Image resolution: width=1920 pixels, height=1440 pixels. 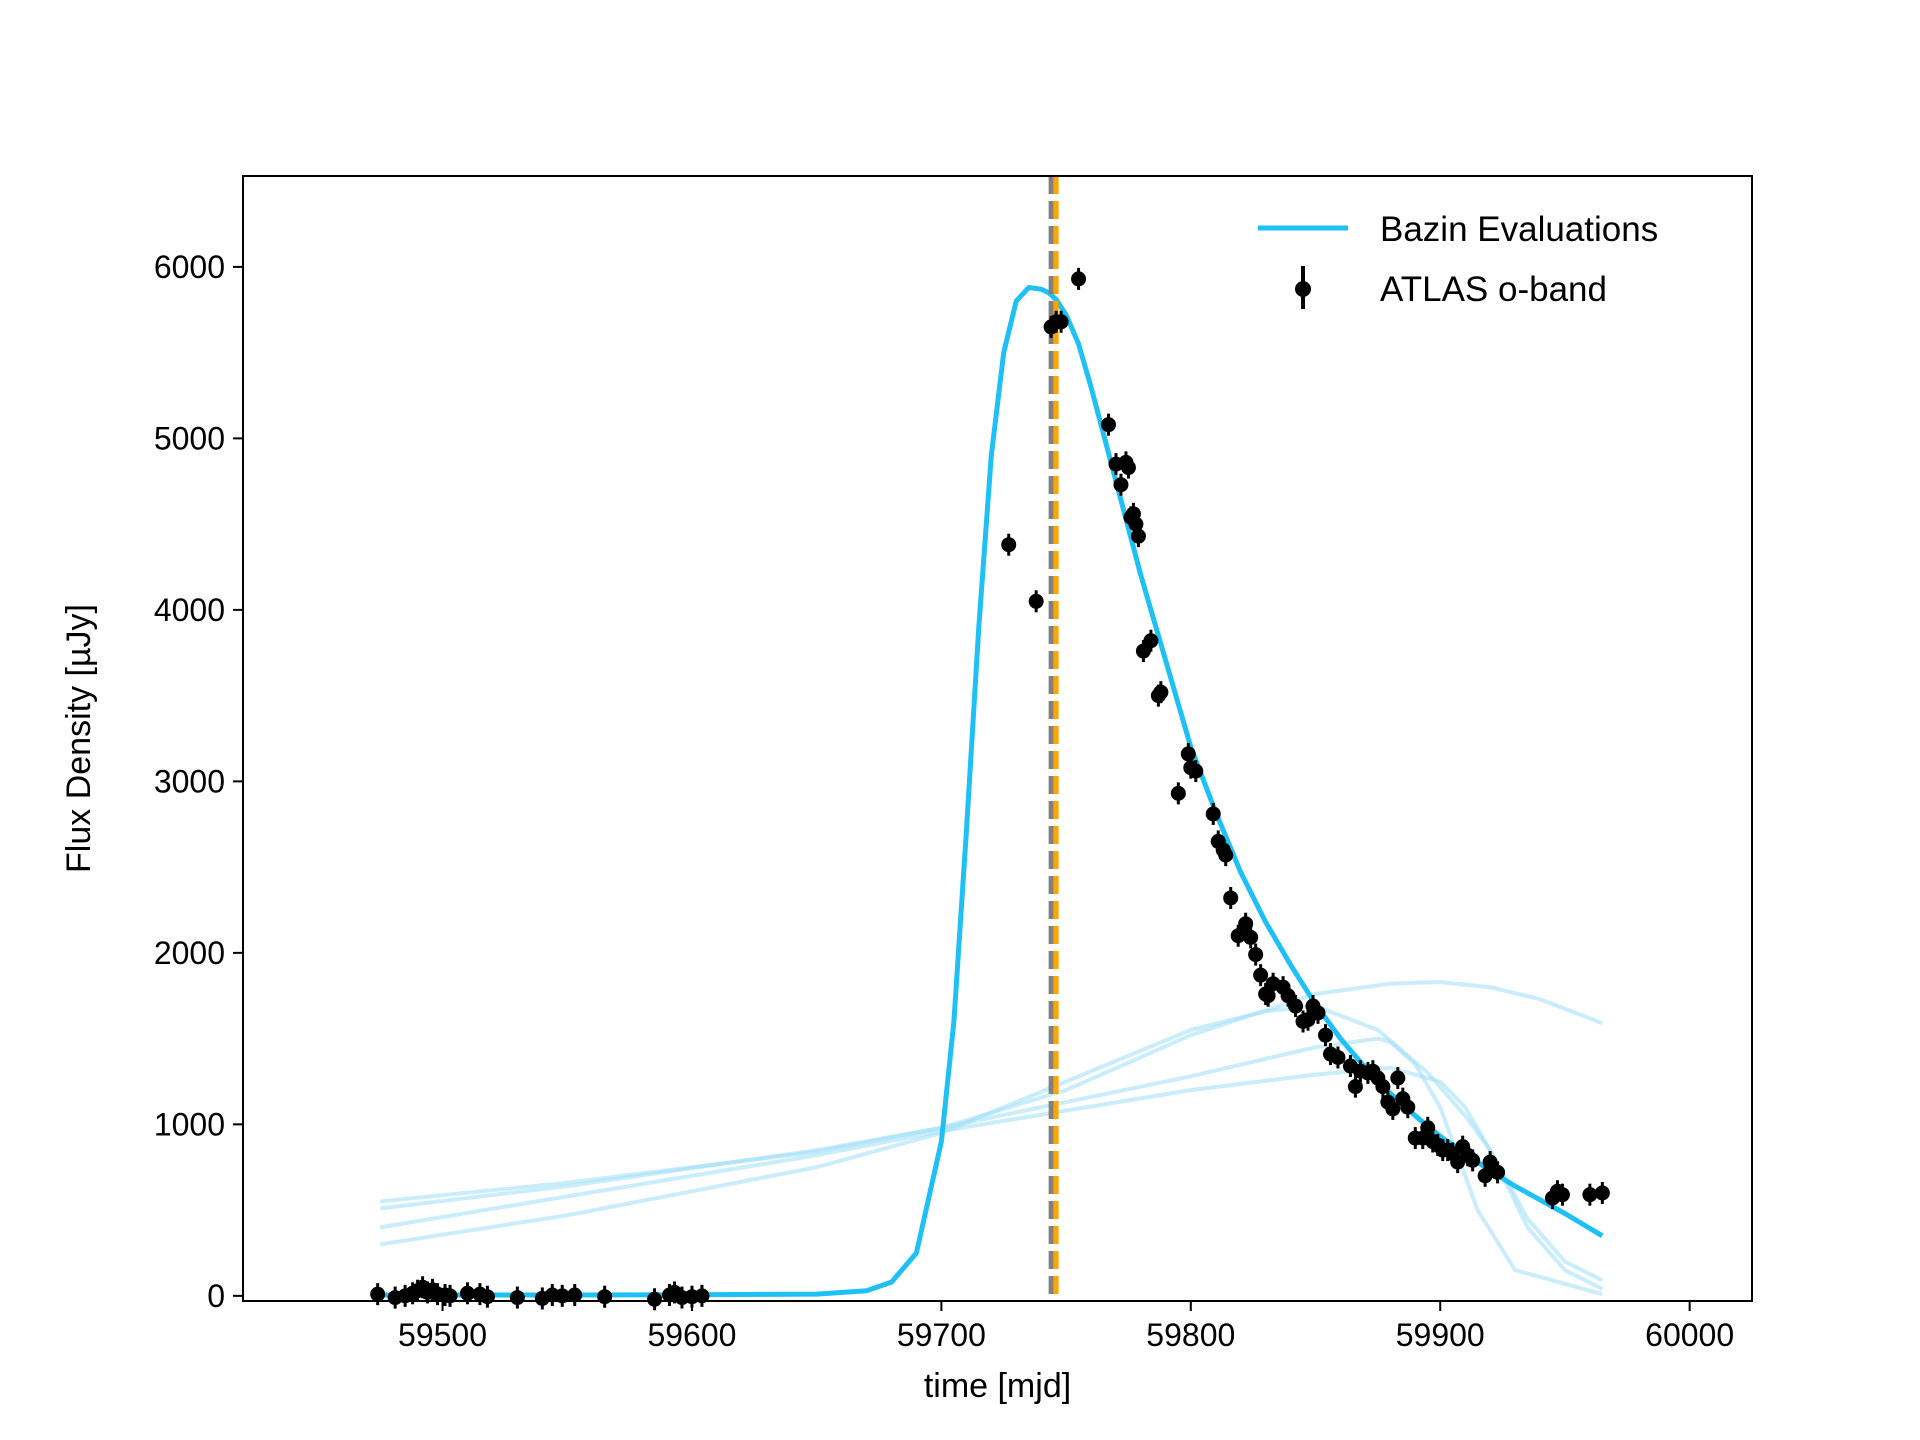 I want to click on y-axis-ticks: 0 1000 2000 3000 4000 5000 6000, so click(x=198, y=781).